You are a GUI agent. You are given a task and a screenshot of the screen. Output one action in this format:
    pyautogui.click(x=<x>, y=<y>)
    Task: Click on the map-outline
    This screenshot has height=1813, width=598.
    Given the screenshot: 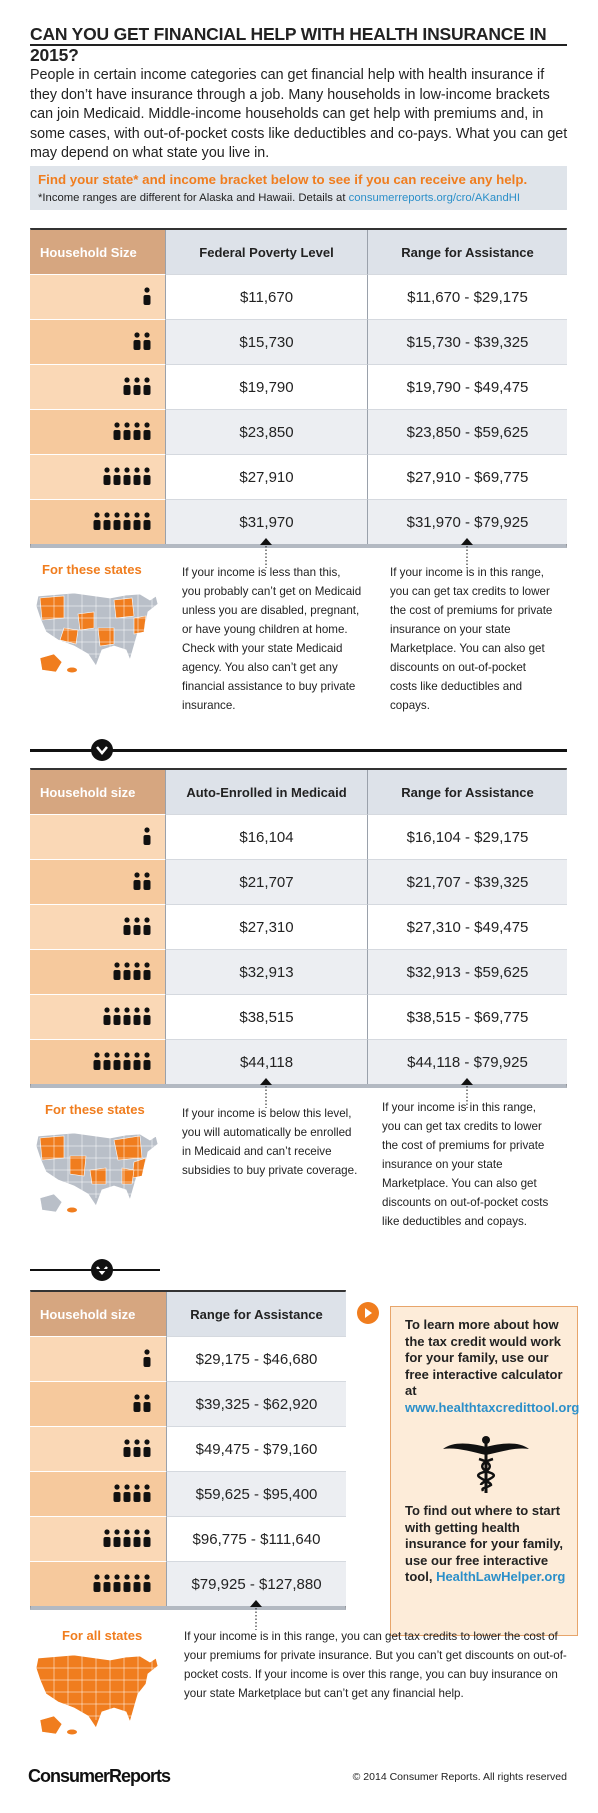 What is the action you would take?
    pyautogui.click(x=97, y=1691)
    